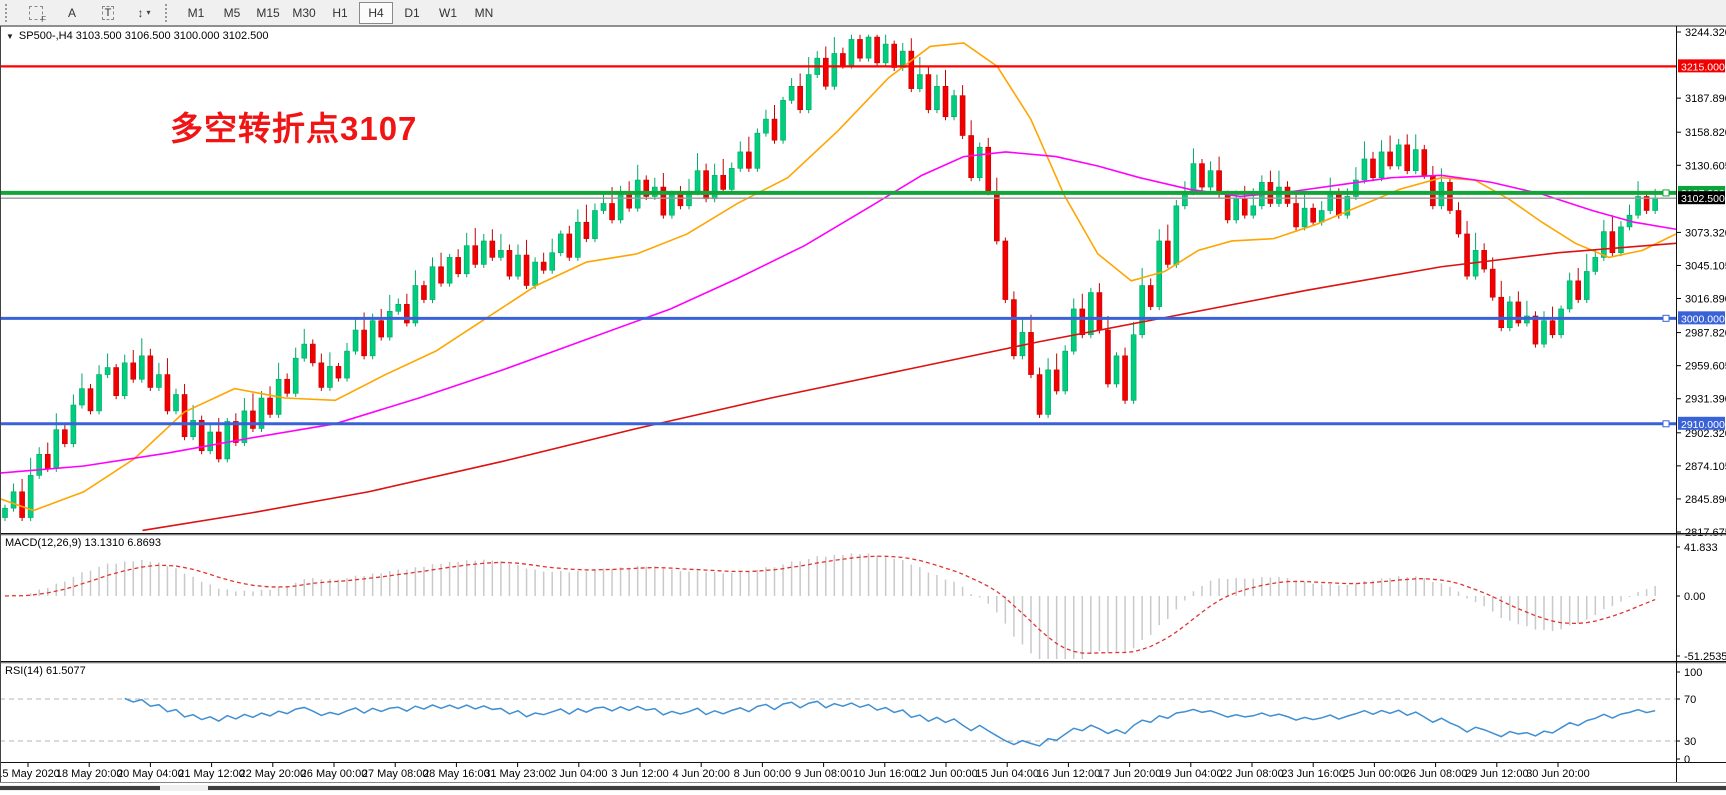 This screenshot has width=1726, height=795. I want to click on timeframe-button-h1: H1, so click(340, 12).